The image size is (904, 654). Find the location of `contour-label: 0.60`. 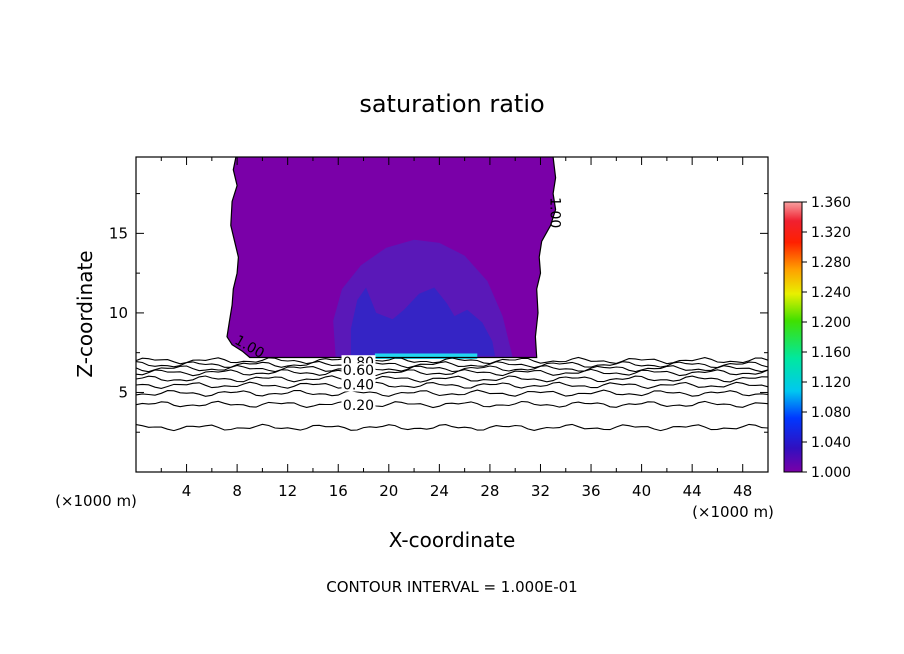

contour-label: 0.60 is located at coordinates (358, 371).